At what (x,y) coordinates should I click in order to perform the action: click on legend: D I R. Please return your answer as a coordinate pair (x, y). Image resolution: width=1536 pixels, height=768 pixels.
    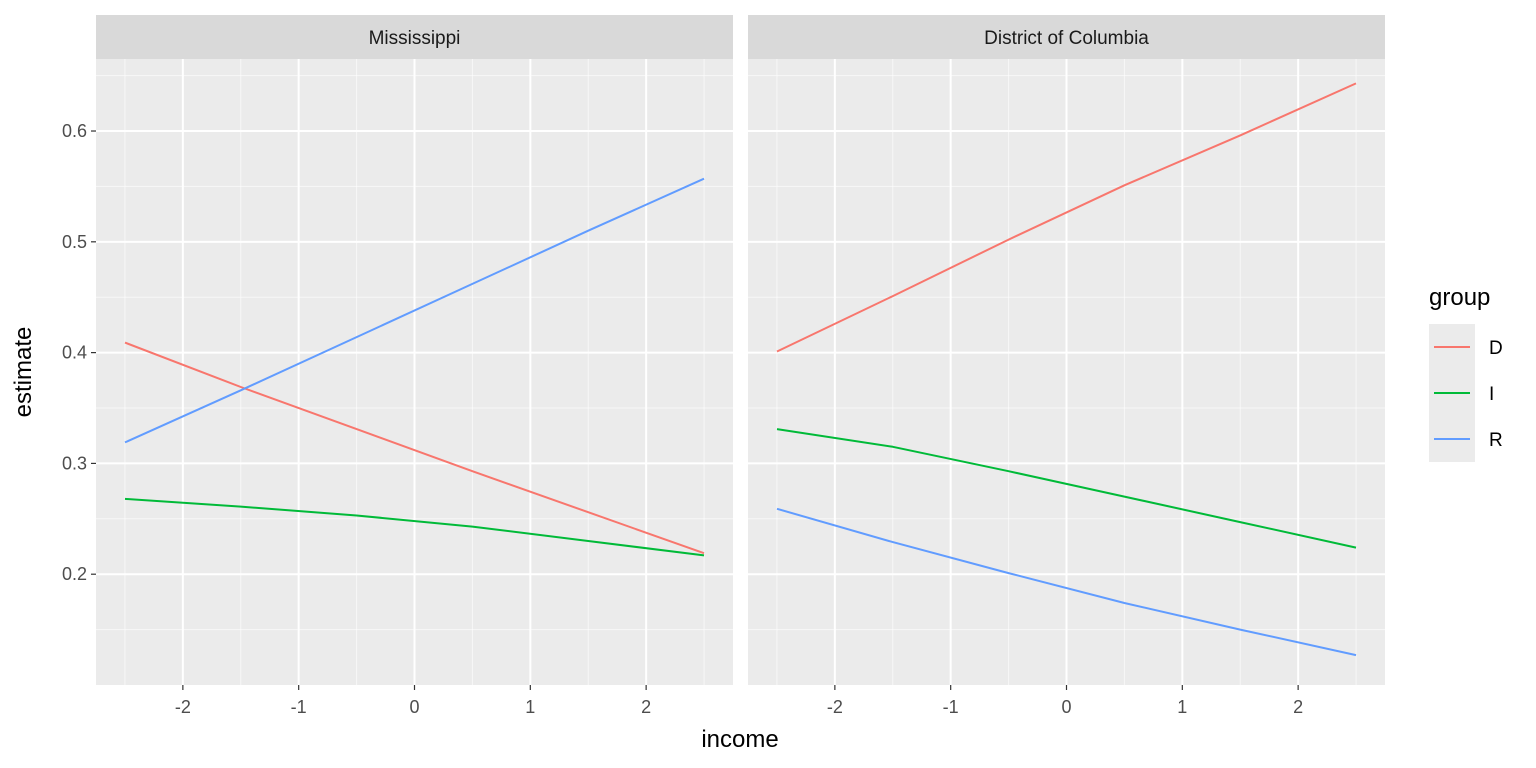
    Looking at the image, I should click on (1466, 393).